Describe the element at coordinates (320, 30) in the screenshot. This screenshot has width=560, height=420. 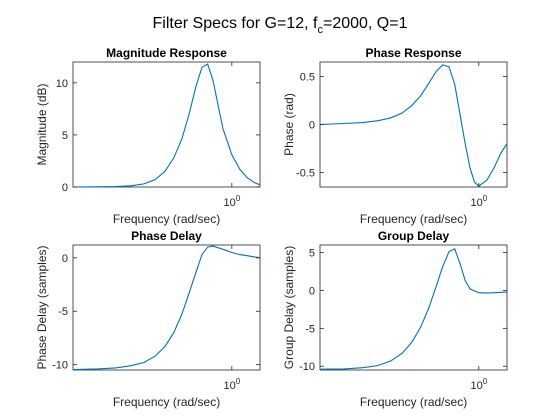
I see `figure-title-subscript: c` at that location.